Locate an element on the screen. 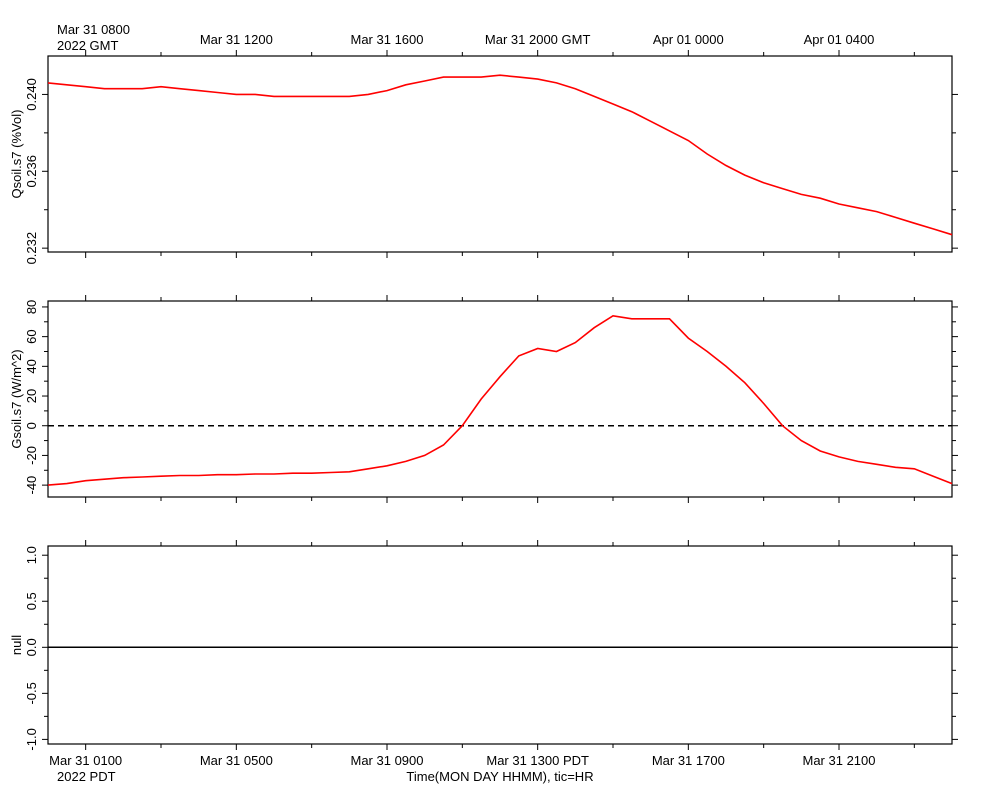 This screenshot has width=1000, height=800. y-tick-label: -1.0 is located at coordinates (31, 739).